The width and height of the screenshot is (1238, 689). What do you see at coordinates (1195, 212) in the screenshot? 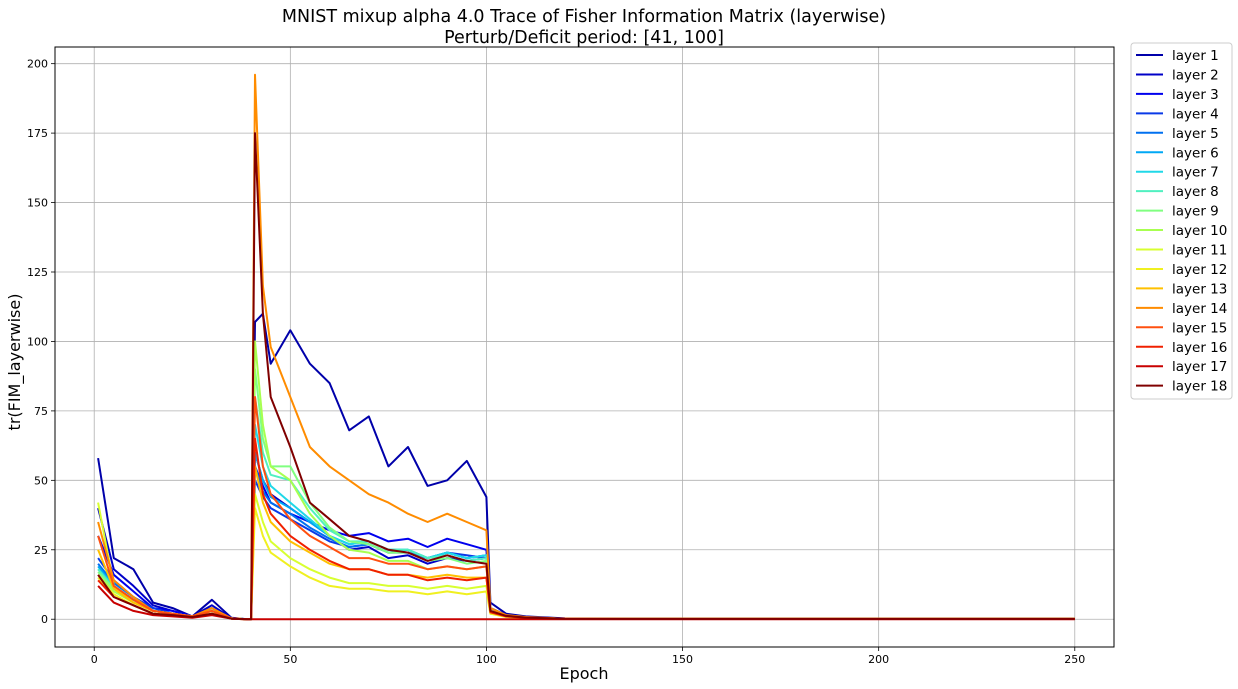
I see `legend-label-9: layer 9` at bounding box center [1195, 212].